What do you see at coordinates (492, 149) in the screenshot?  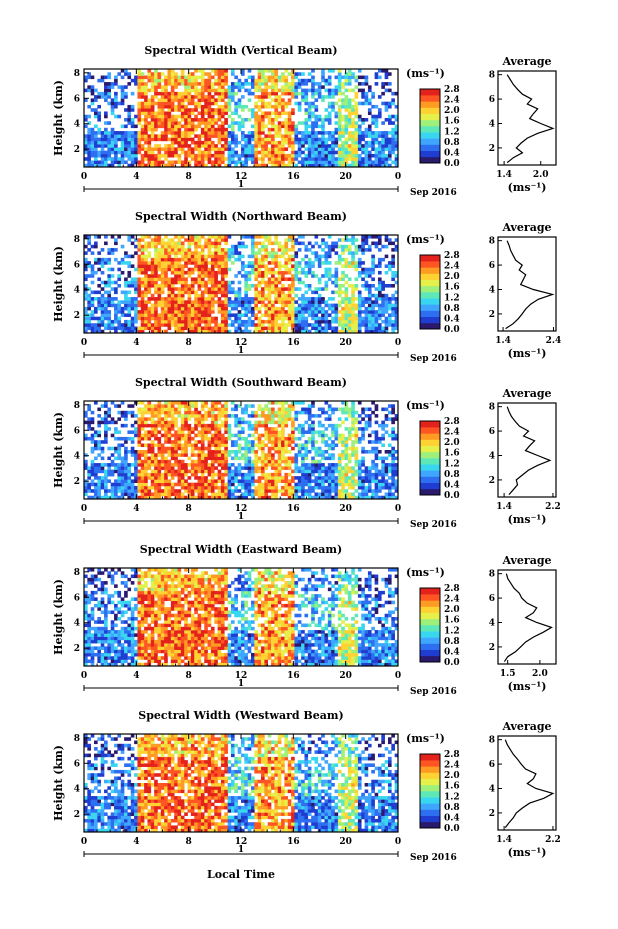 I see `average-y-tick-label: 2` at bounding box center [492, 149].